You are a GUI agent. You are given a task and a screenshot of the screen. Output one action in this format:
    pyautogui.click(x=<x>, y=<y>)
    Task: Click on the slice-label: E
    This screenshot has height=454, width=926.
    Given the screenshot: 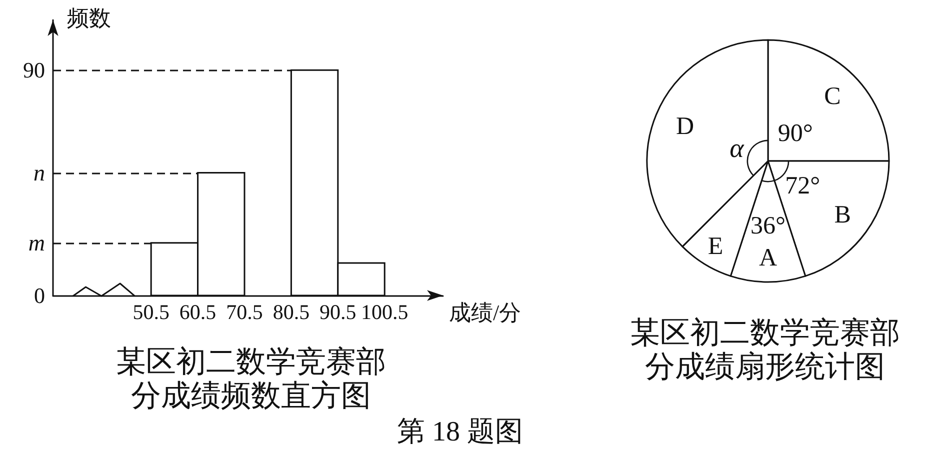 What is the action you would take?
    pyautogui.click(x=716, y=246)
    